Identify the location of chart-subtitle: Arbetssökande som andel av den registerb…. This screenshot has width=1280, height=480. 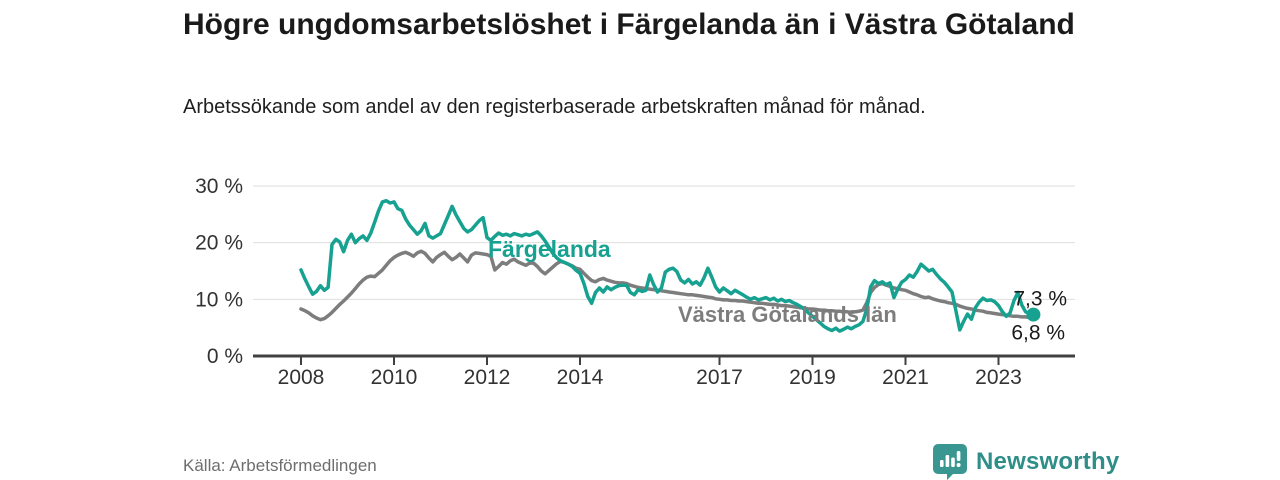
(554, 107).